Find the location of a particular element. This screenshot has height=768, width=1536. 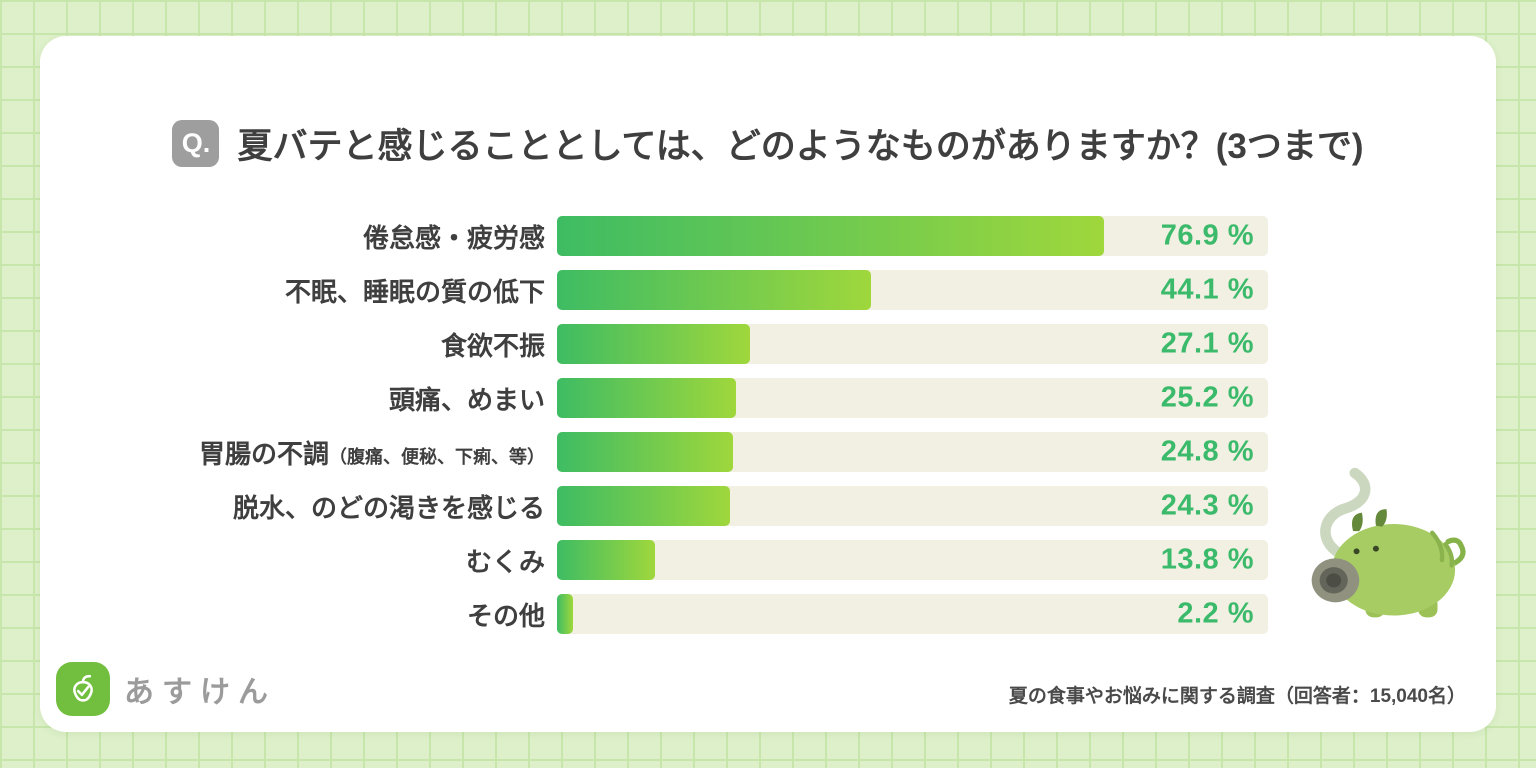

apple-icon is located at coordinates (83, 688).